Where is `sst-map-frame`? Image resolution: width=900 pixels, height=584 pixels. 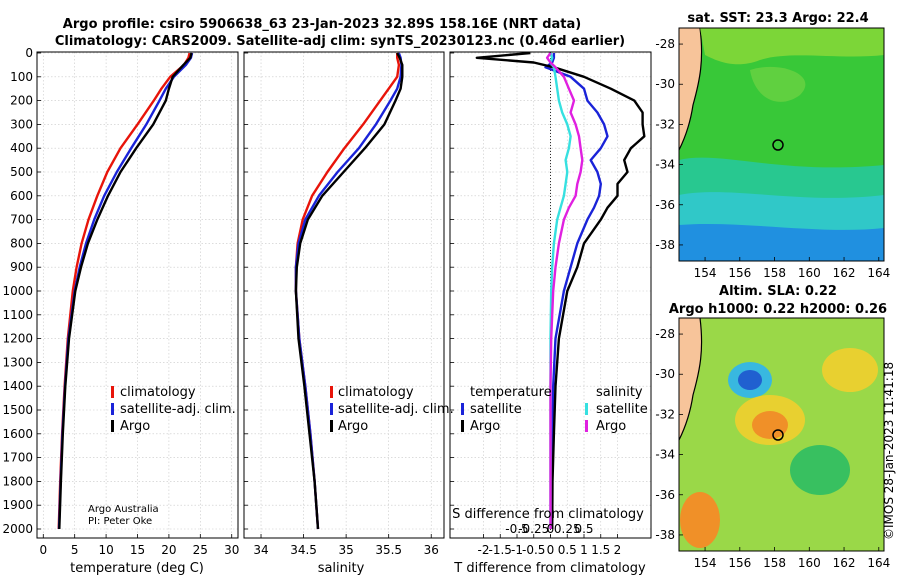
sst-map-frame is located at coordinates (781, 144).